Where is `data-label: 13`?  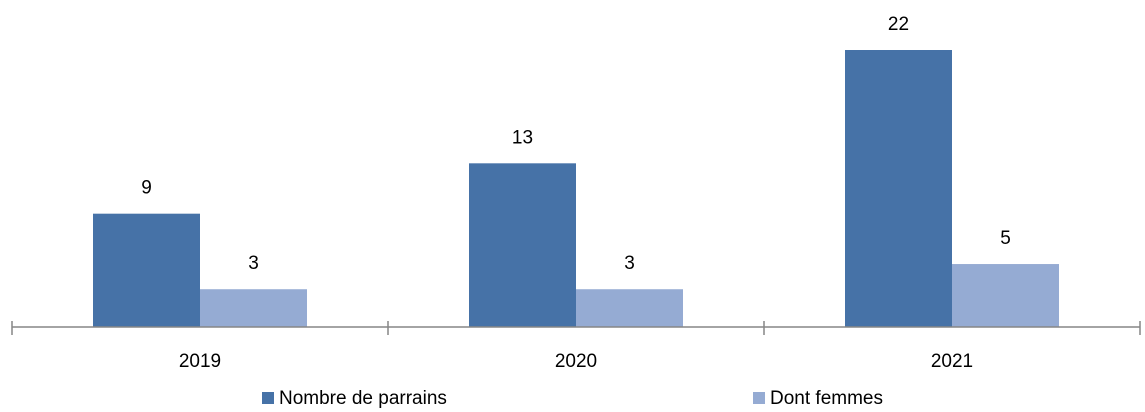
data-label: 13 is located at coordinates (522, 137).